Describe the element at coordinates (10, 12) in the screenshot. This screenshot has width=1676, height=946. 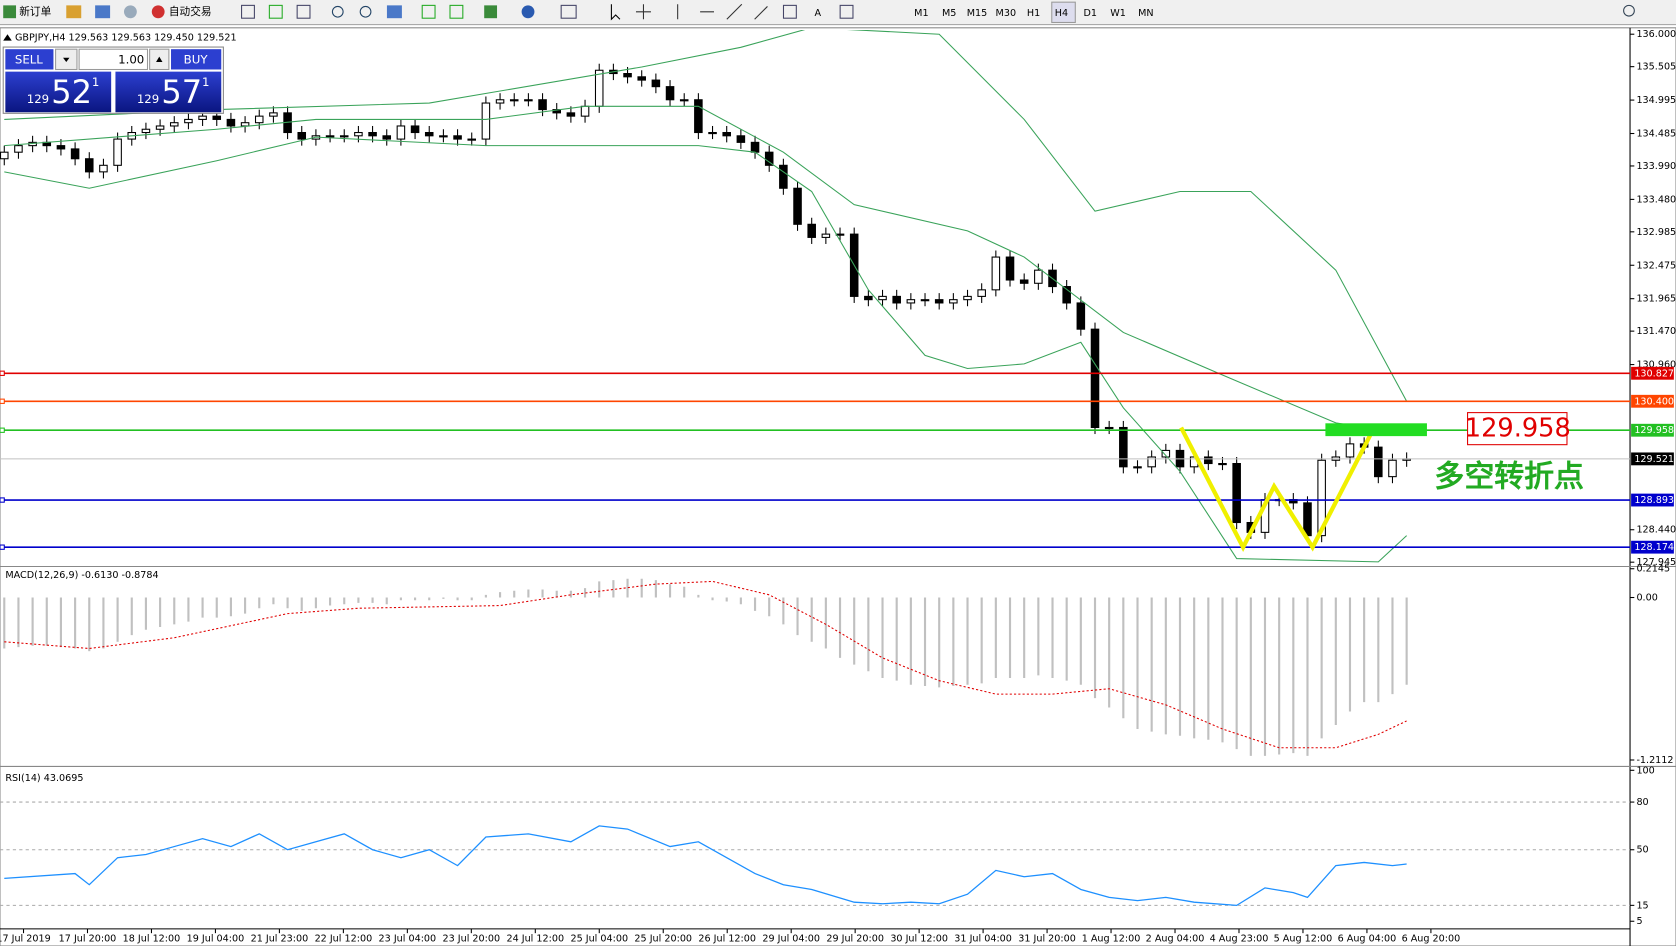
I see `new-order-icon` at that location.